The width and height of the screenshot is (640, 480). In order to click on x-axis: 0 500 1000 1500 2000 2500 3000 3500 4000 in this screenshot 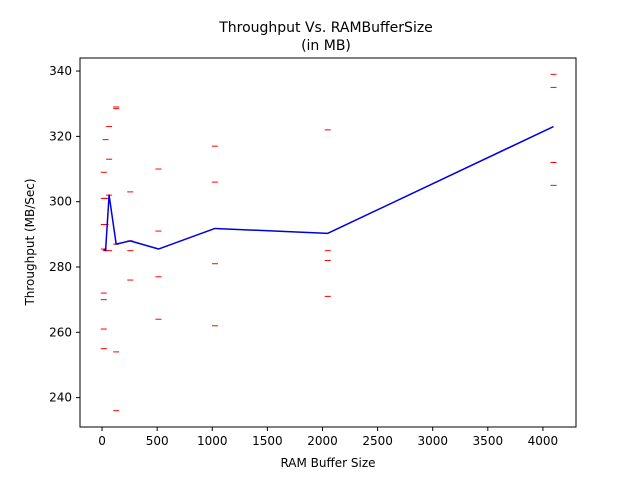, I will do `click(328, 437)`.